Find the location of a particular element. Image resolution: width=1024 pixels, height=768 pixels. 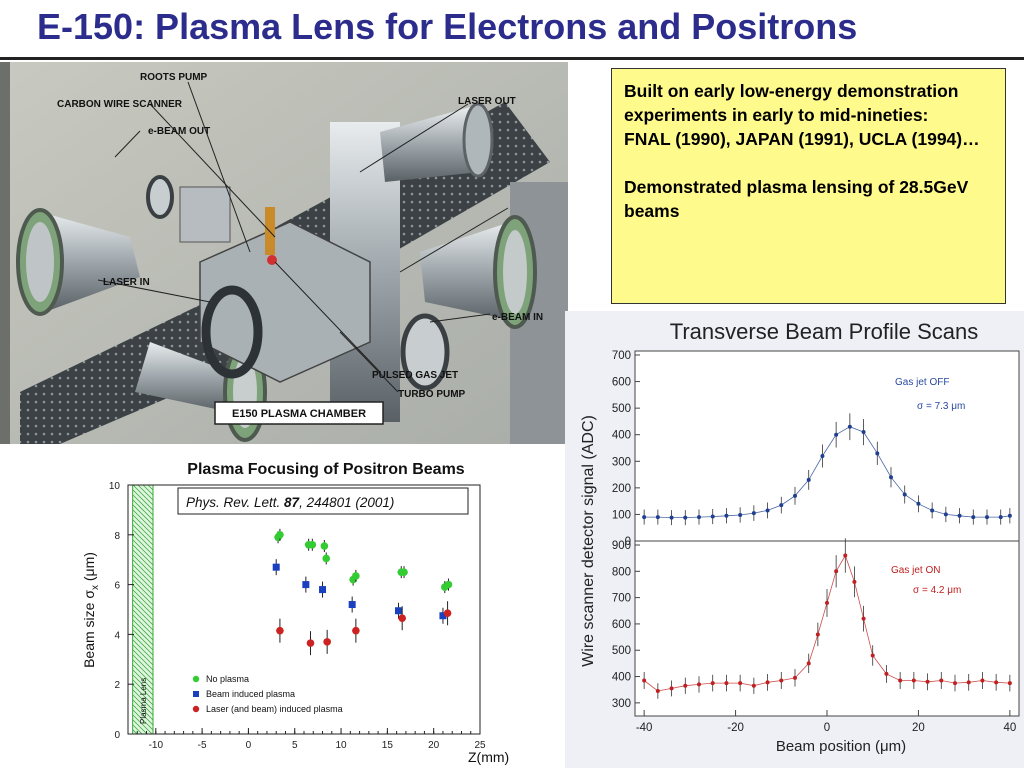

chart2-ytick-label: 200 is located at coordinates (621, 489).